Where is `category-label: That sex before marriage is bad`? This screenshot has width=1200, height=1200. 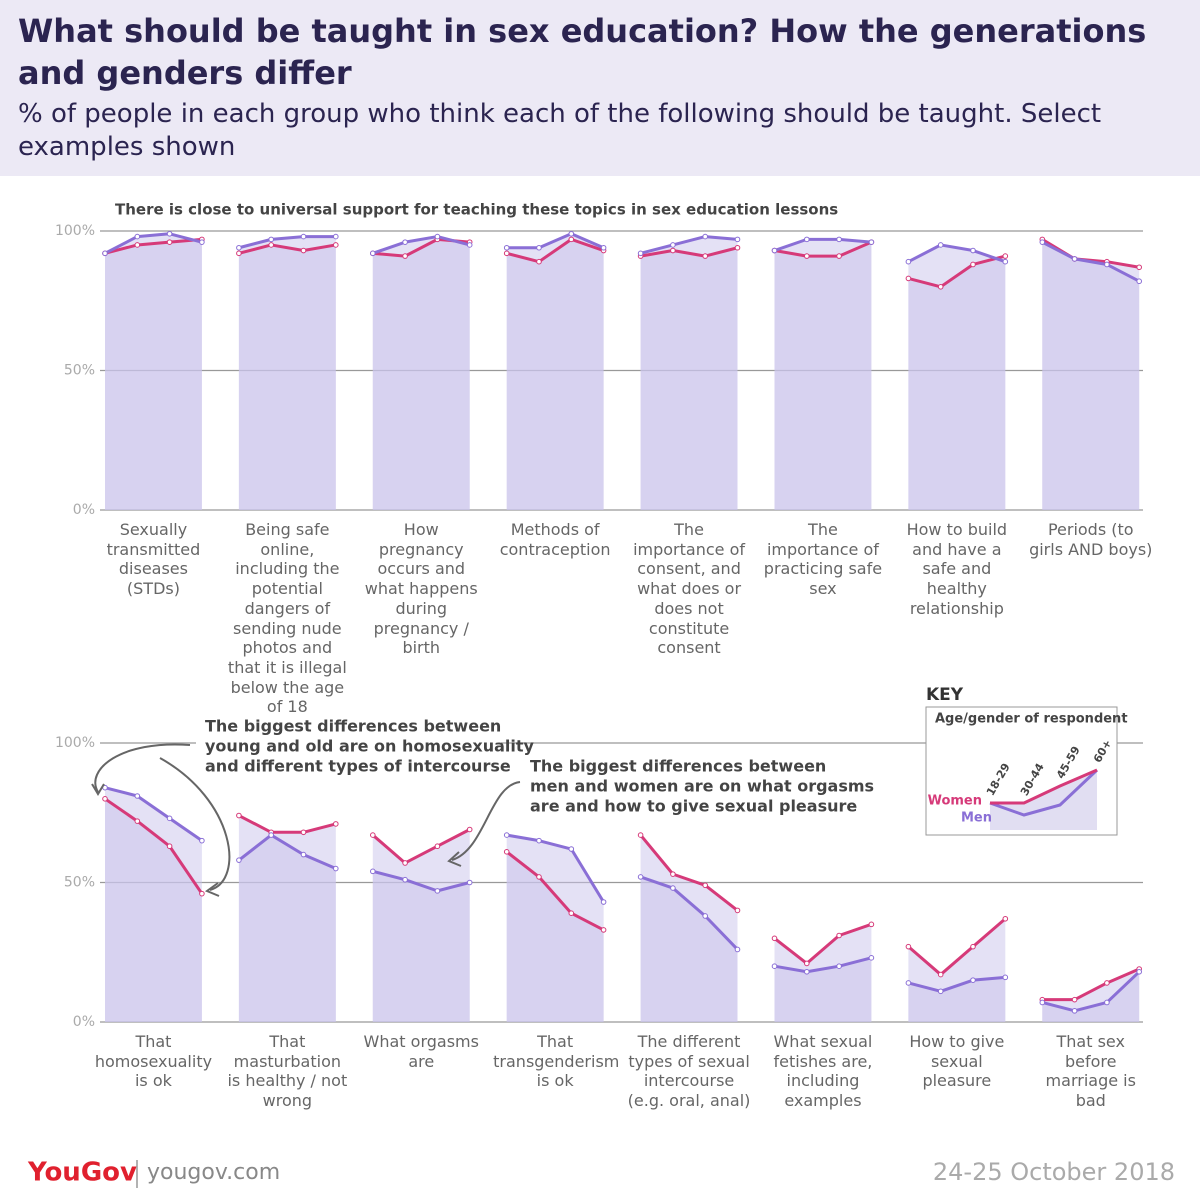
category-label: That sex before marriage is bad is located at coordinates (1090, 1071).